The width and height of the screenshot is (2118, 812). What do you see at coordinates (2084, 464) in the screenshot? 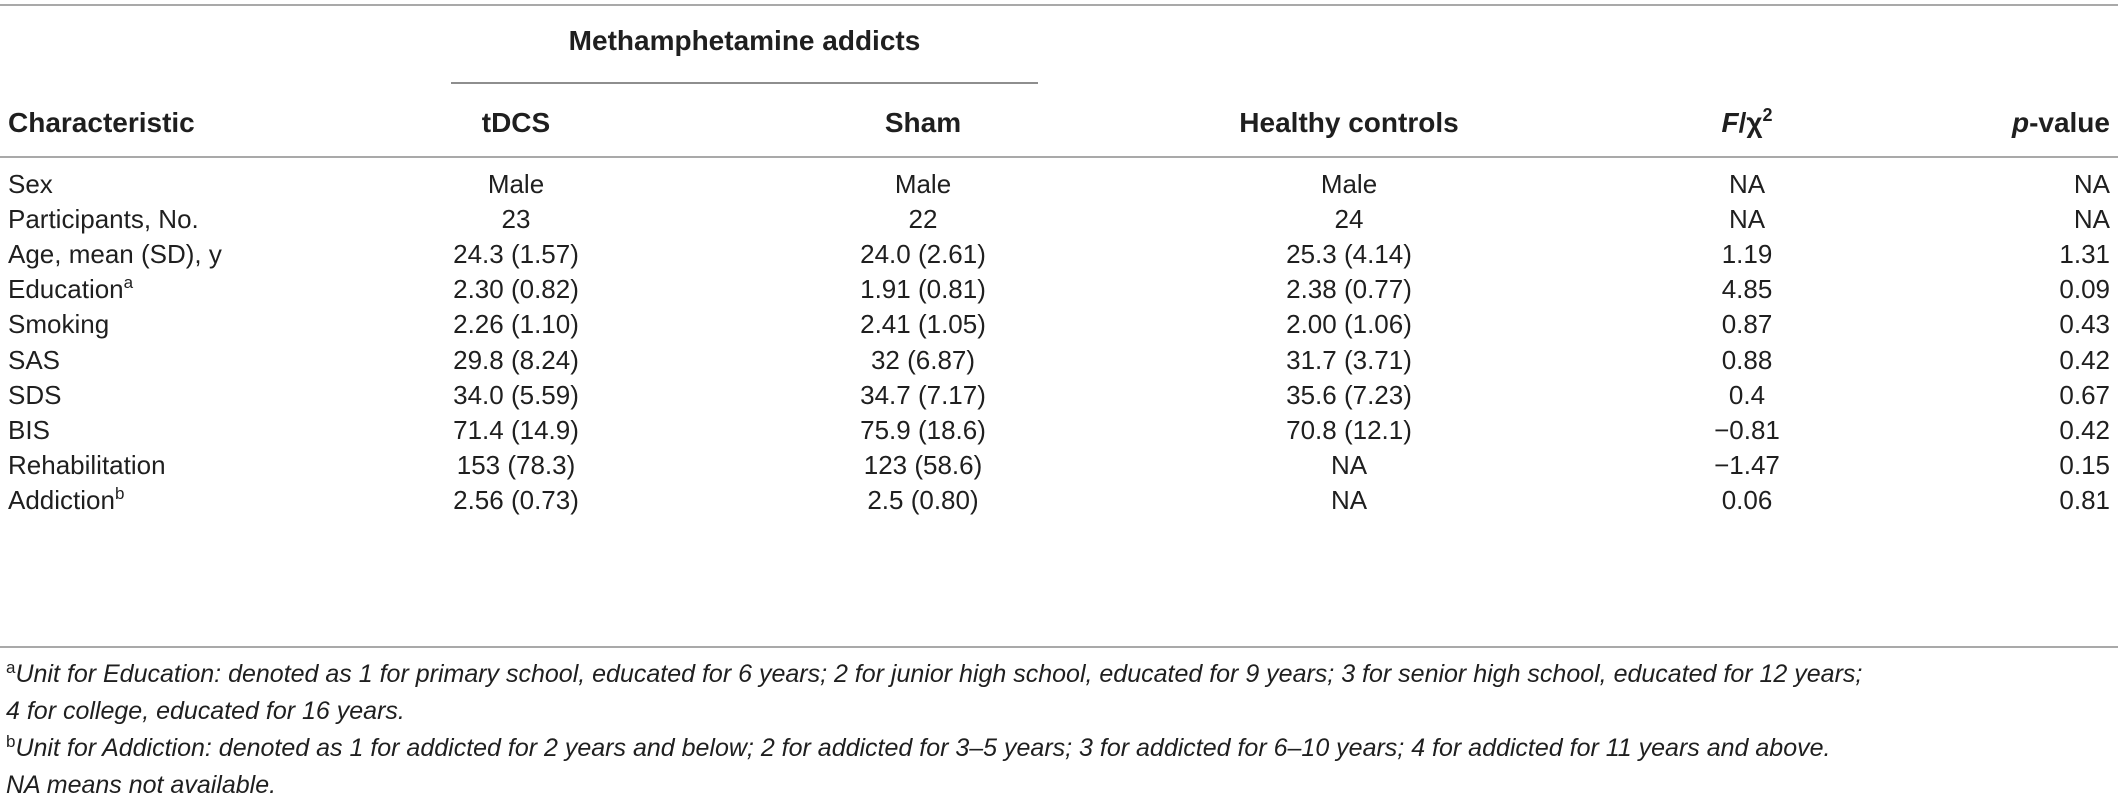
I see `cell-p-value-text: 0.15` at bounding box center [2084, 464].